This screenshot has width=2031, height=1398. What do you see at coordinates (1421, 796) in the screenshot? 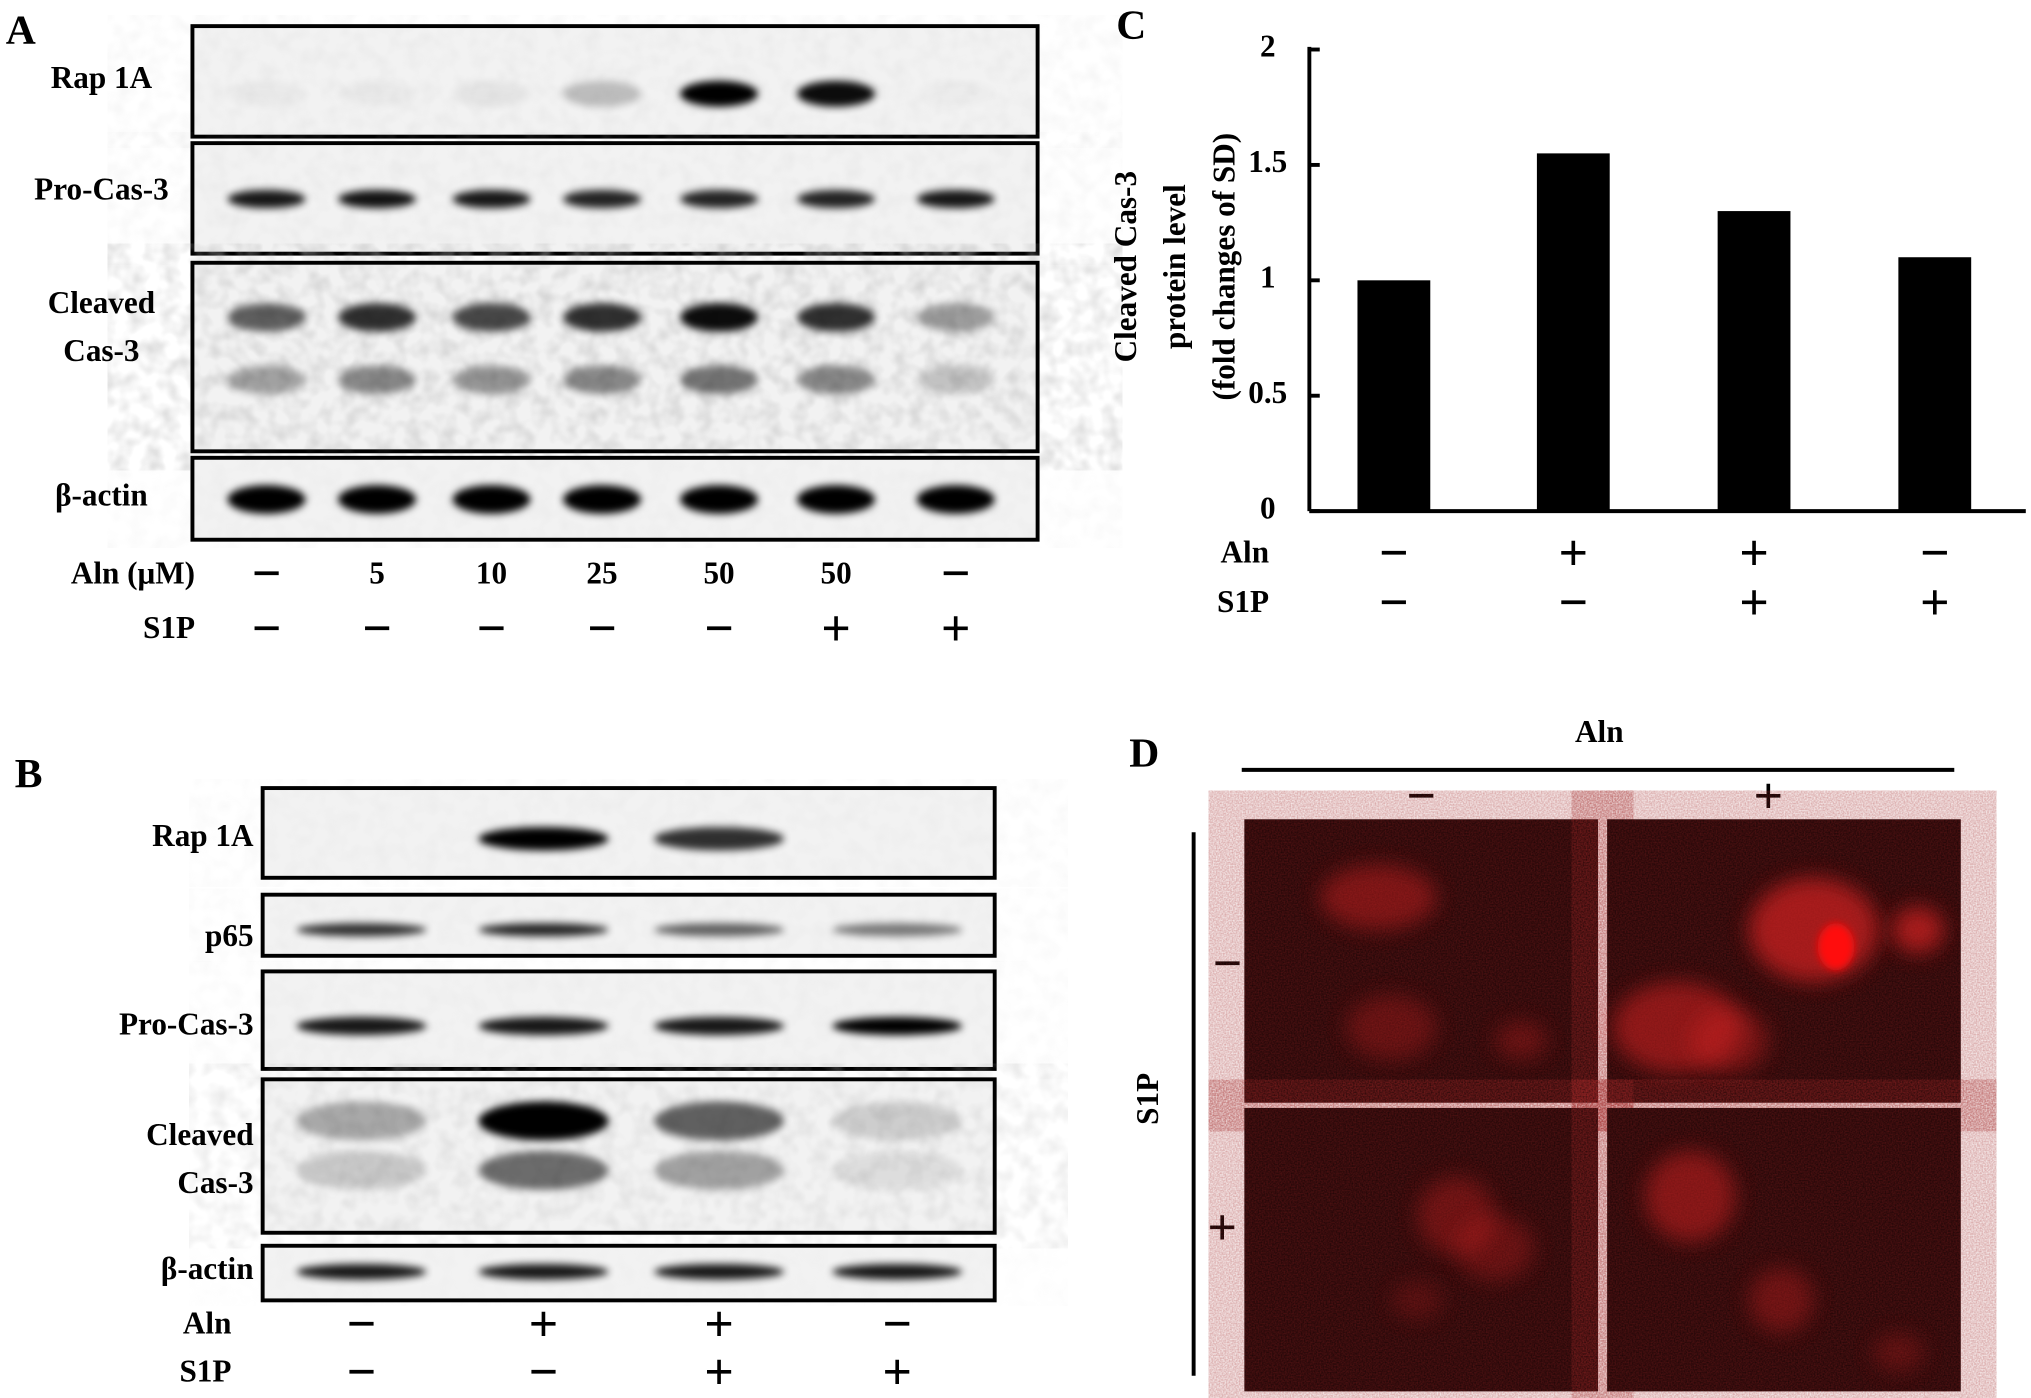
I see `column-level: −` at bounding box center [1421, 796].